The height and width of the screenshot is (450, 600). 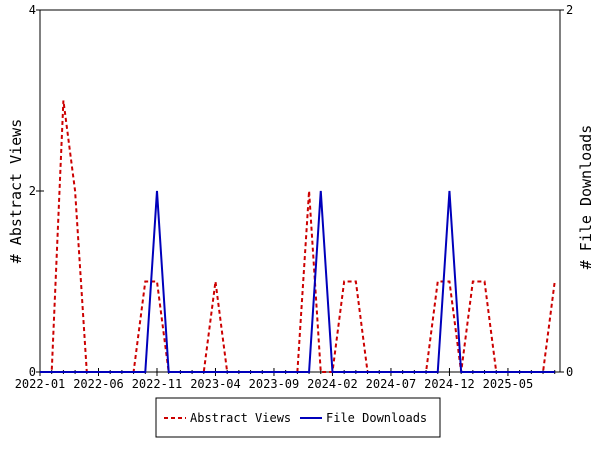 What do you see at coordinates (569, 10) in the screenshot?
I see `y2-tick-label: 2` at bounding box center [569, 10].